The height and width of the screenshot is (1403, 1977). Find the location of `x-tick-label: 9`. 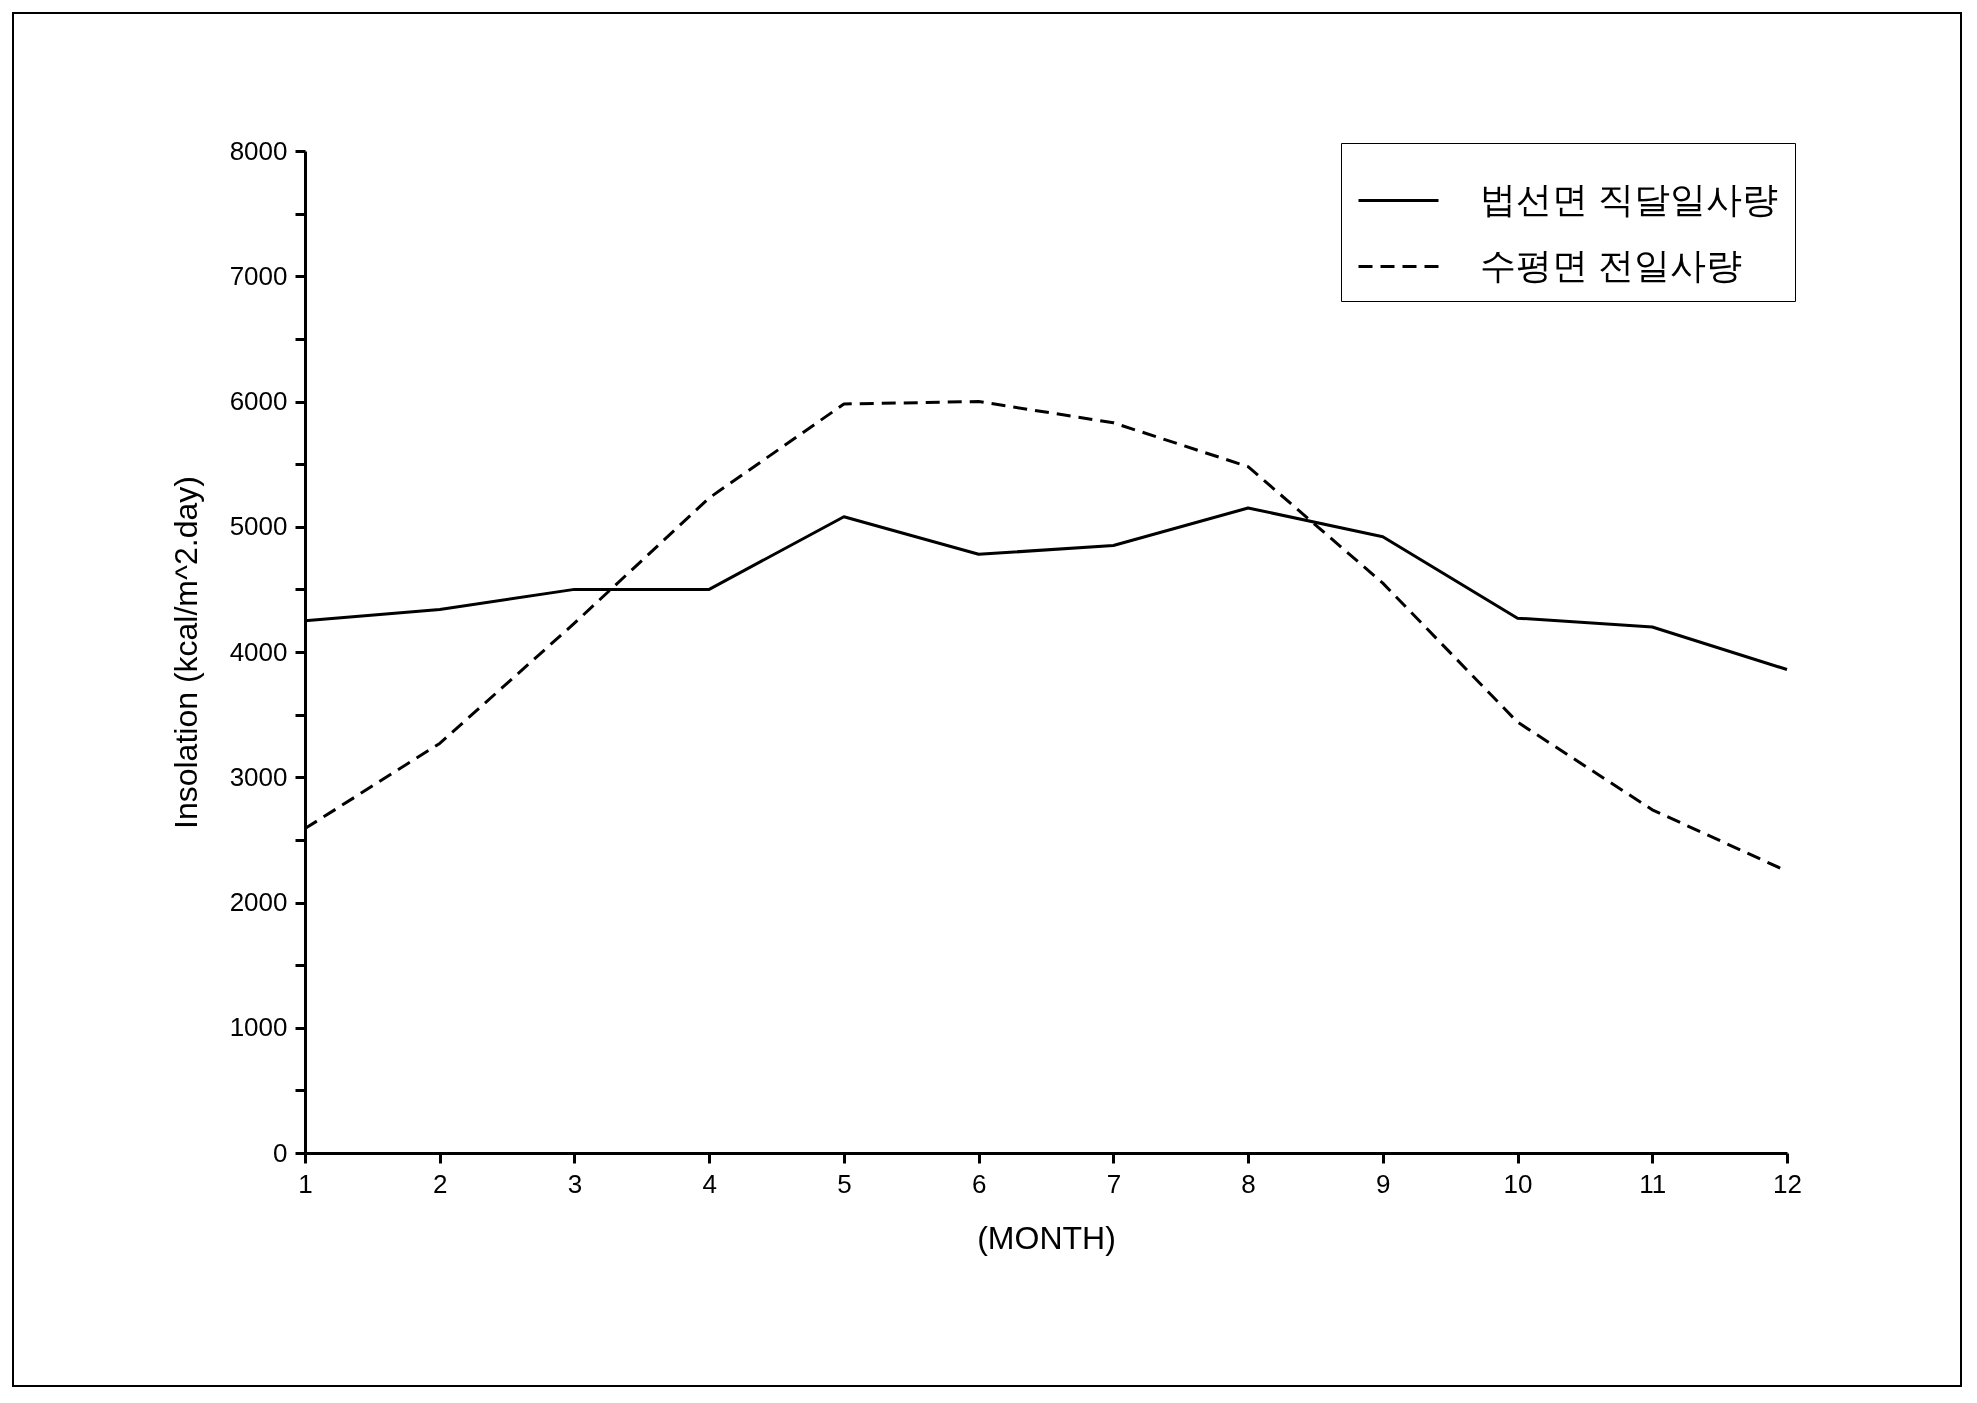

x-tick-label: 9 is located at coordinates (1383, 1183).